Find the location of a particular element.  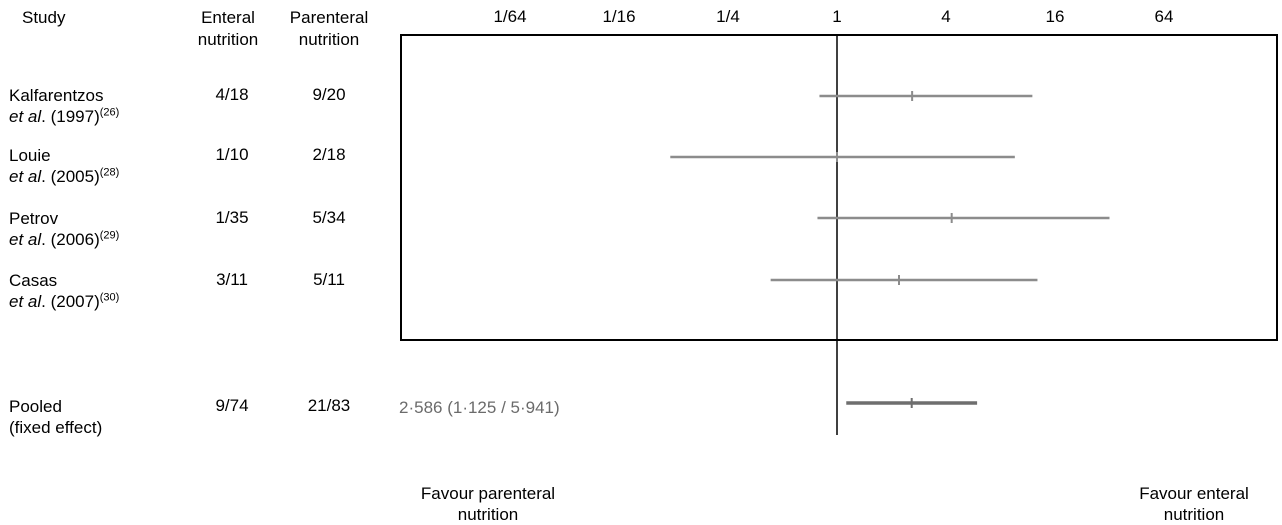

study-name-year: . (2007) is located at coordinates (70, 301).